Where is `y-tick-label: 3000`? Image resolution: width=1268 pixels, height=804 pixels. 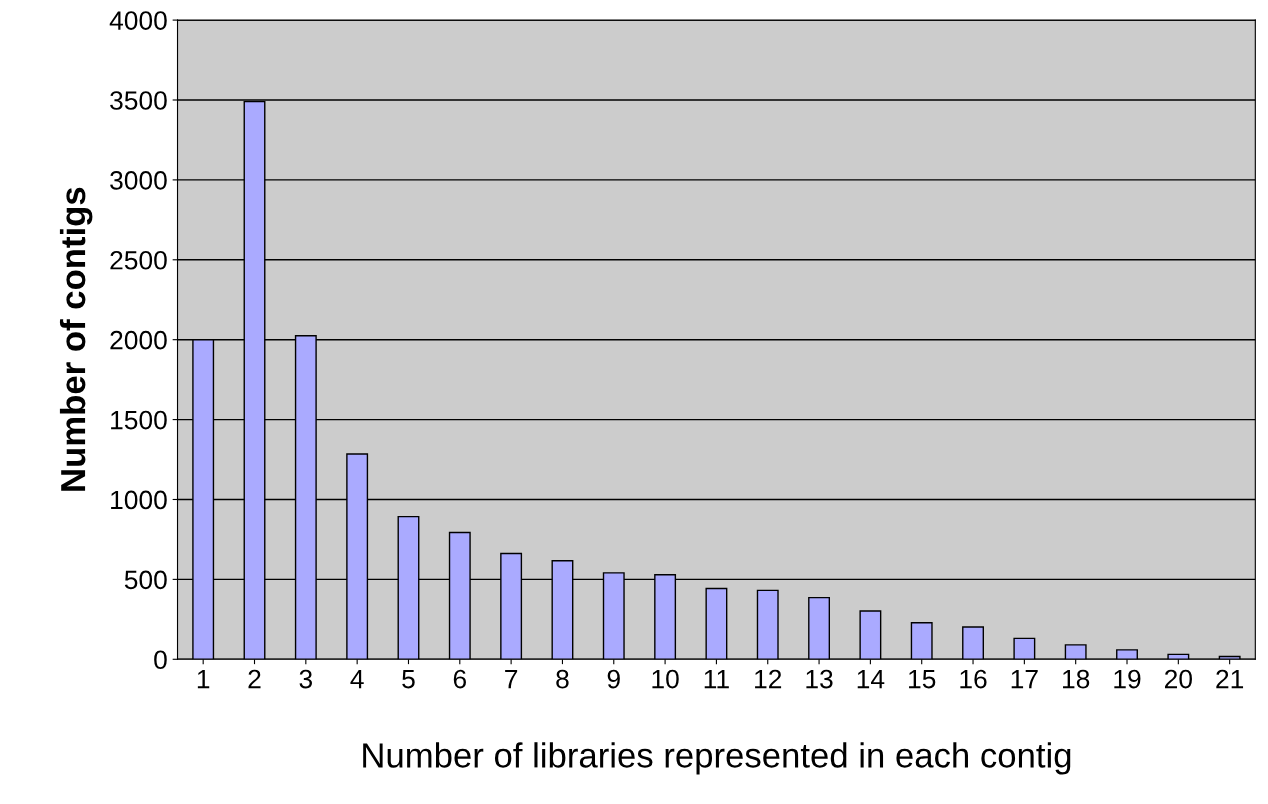 y-tick-label: 3000 is located at coordinates (138, 180).